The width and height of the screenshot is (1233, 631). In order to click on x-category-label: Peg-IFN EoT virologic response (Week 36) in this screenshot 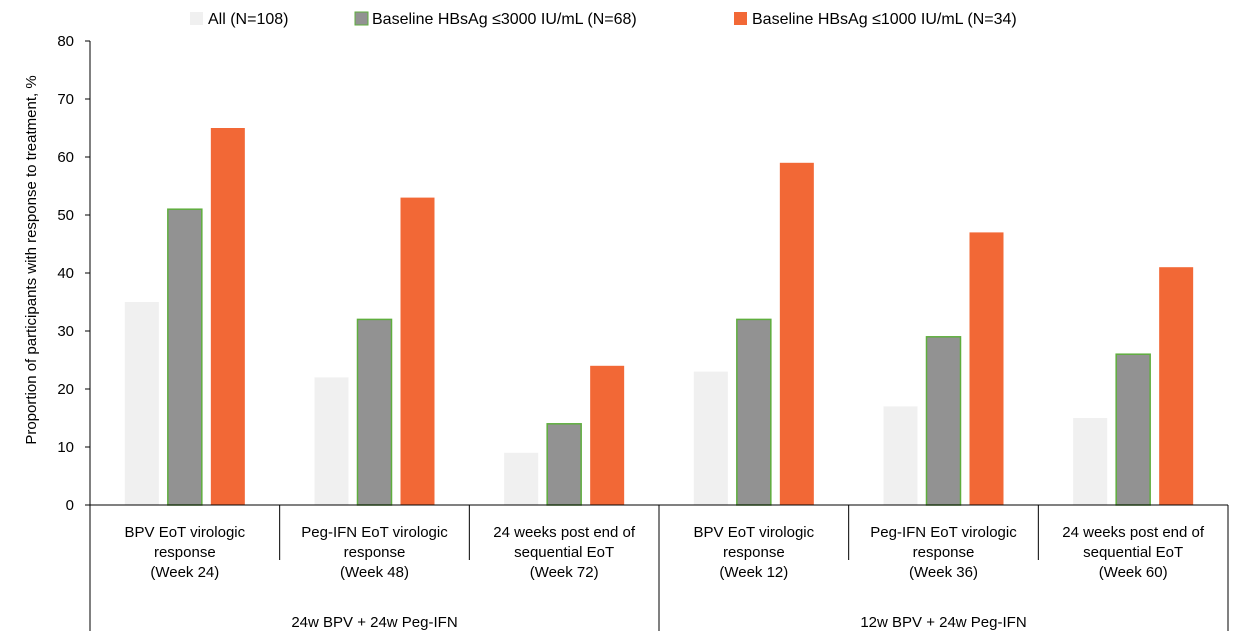, I will do `click(943, 552)`.